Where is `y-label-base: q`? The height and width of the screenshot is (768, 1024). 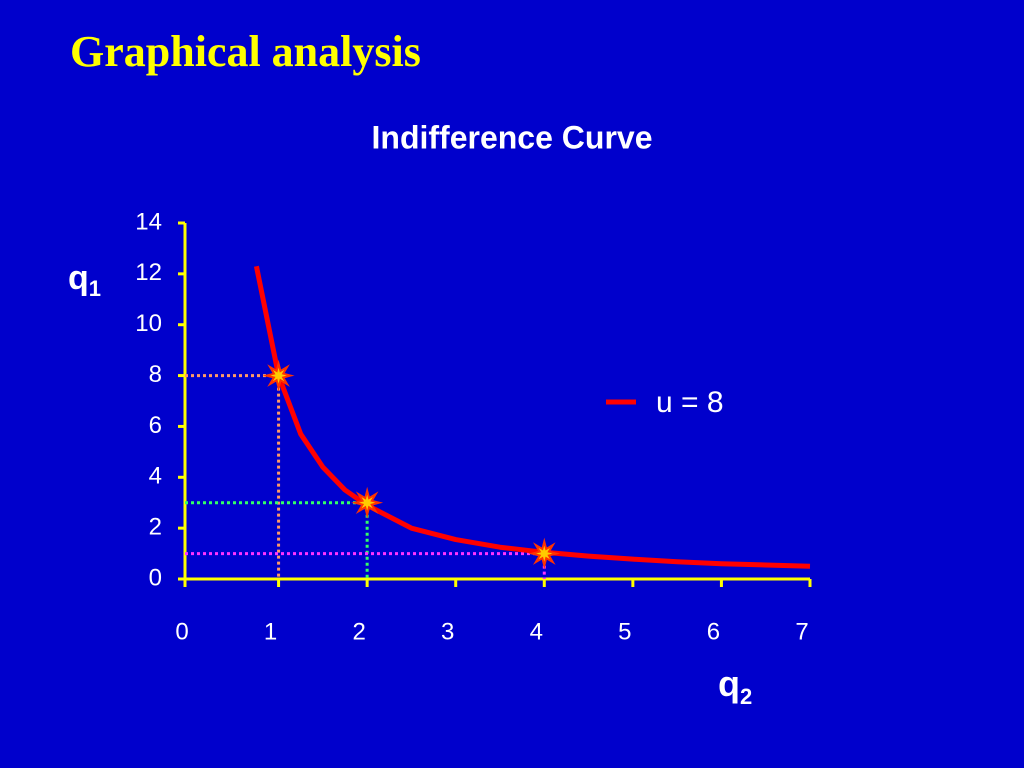 y-label-base: q is located at coordinates (78, 278).